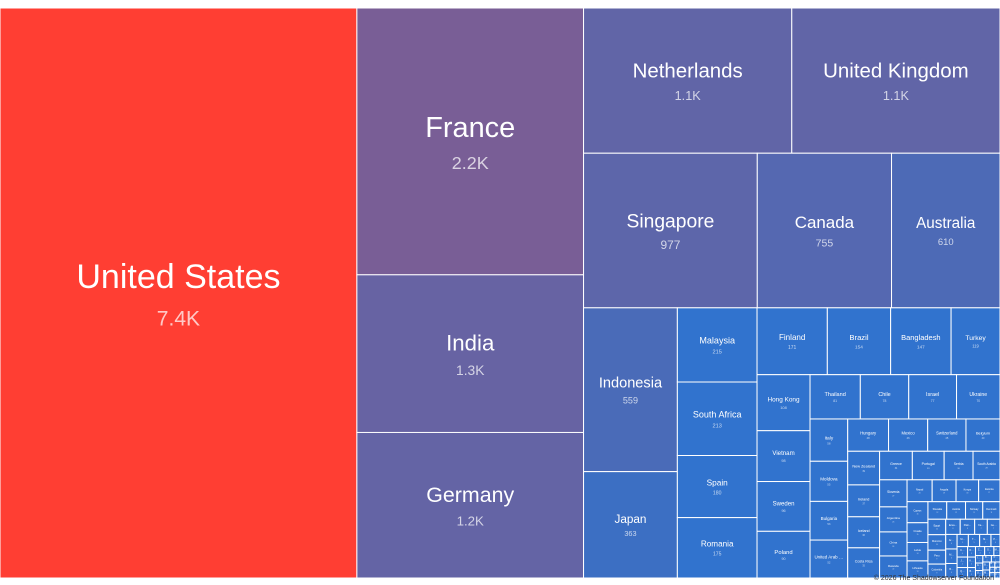 This screenshot has height=585, width=1000. What do you see at coordinates (953, 526) in the screenshot?
I see `tile-ecuador: Ecua…8` at bounding box center [953, 526].